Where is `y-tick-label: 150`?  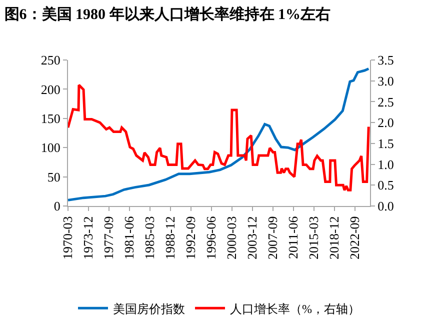 y-tick-label: 150 is located at coordinates (50, 118).